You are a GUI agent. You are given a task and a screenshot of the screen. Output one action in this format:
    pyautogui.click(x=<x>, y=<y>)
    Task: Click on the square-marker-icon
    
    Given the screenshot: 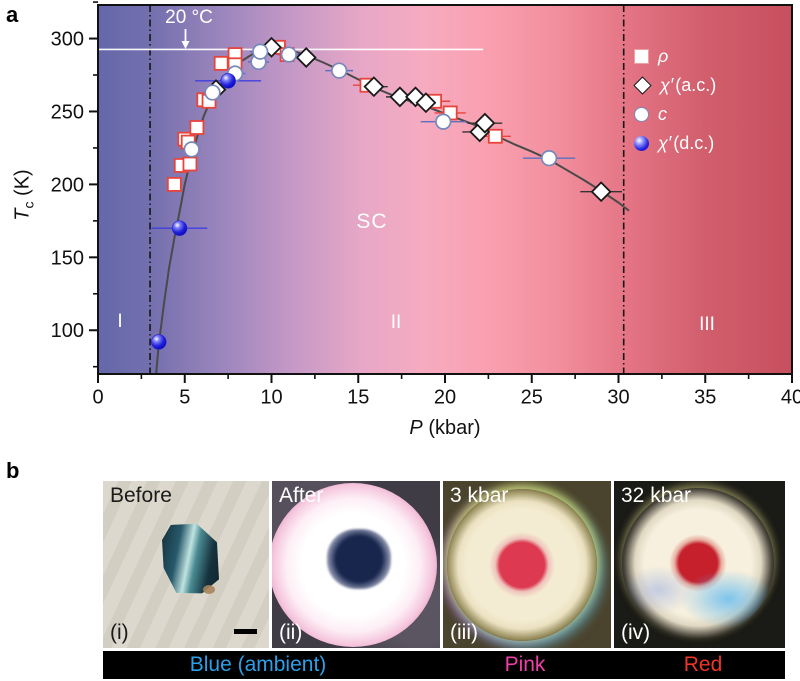 What is the action you would take?
    pyautogui.click(x=641, y=56)
    